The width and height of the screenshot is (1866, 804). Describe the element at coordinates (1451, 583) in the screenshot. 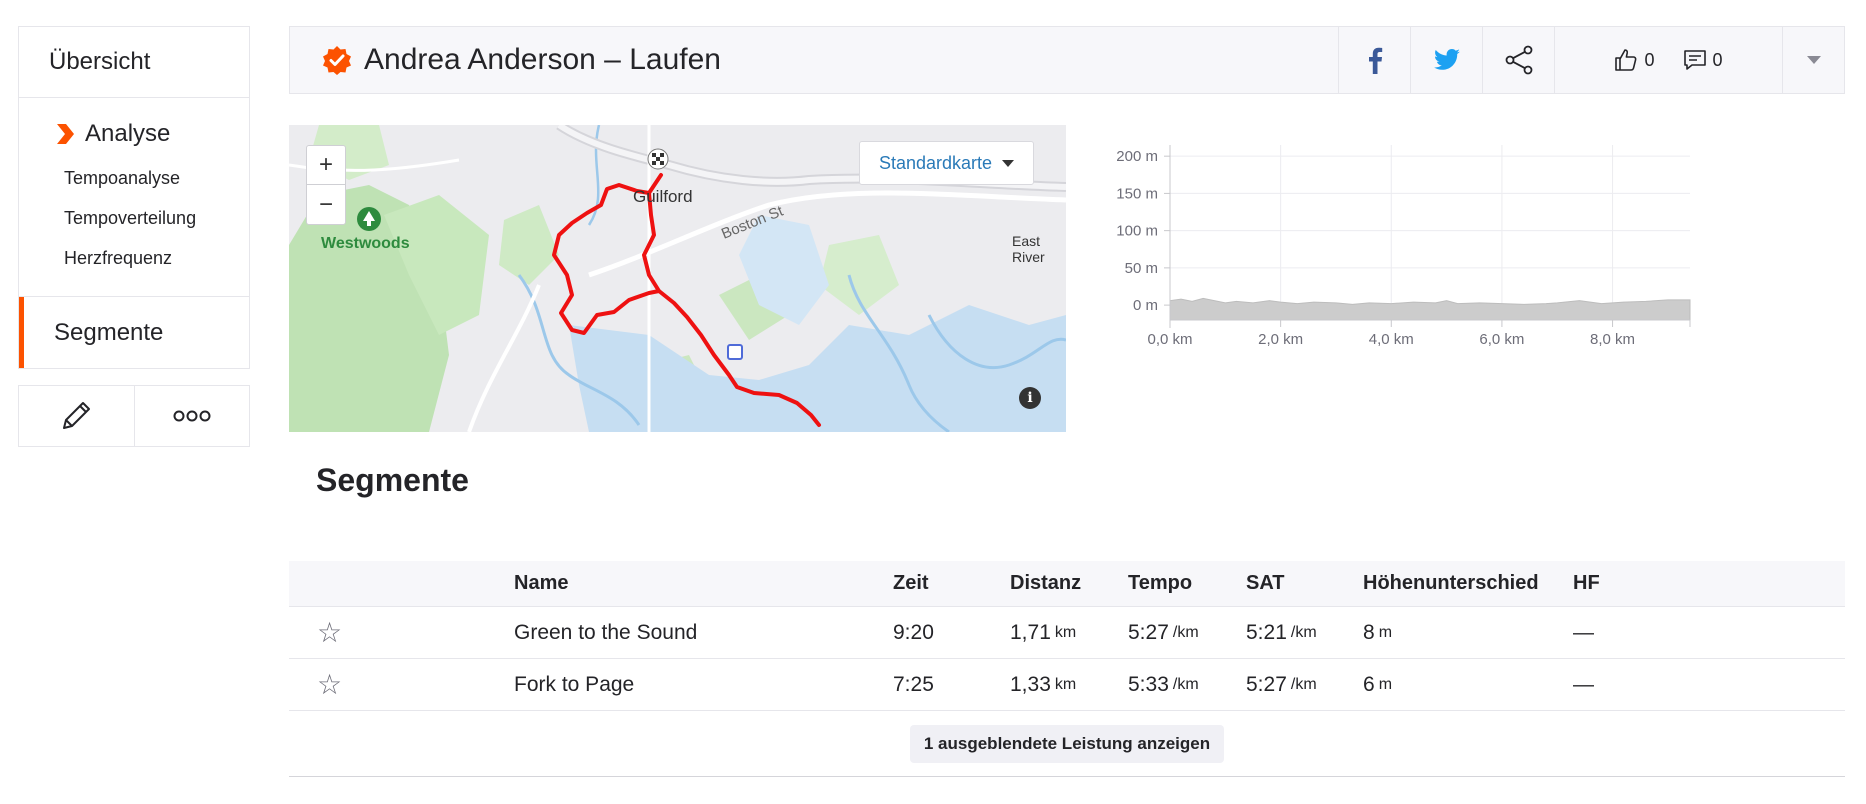

I see `column-header-elevation: Höhenunterschied` at that location.